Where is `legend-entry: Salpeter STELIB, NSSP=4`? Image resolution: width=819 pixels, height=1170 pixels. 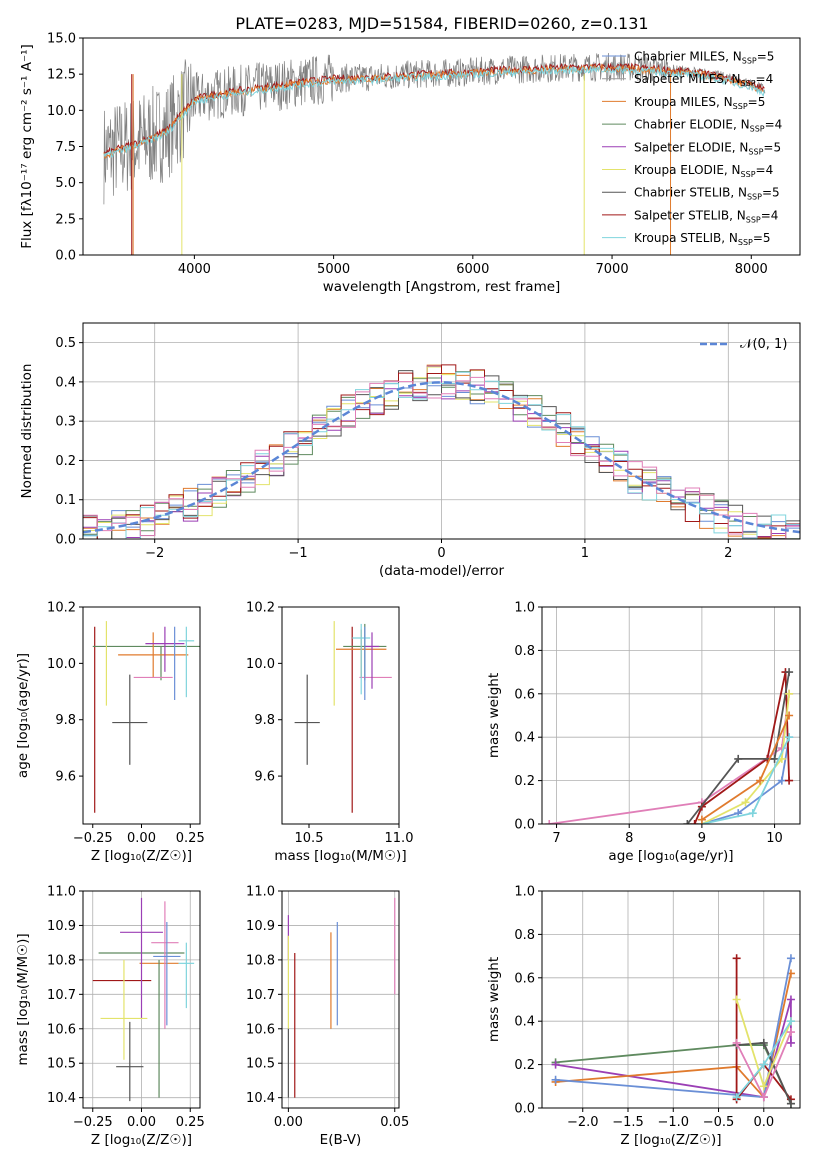 legend-entry: Salpeter STELIB, NSSP=4 is located at coordinates (706, 216).